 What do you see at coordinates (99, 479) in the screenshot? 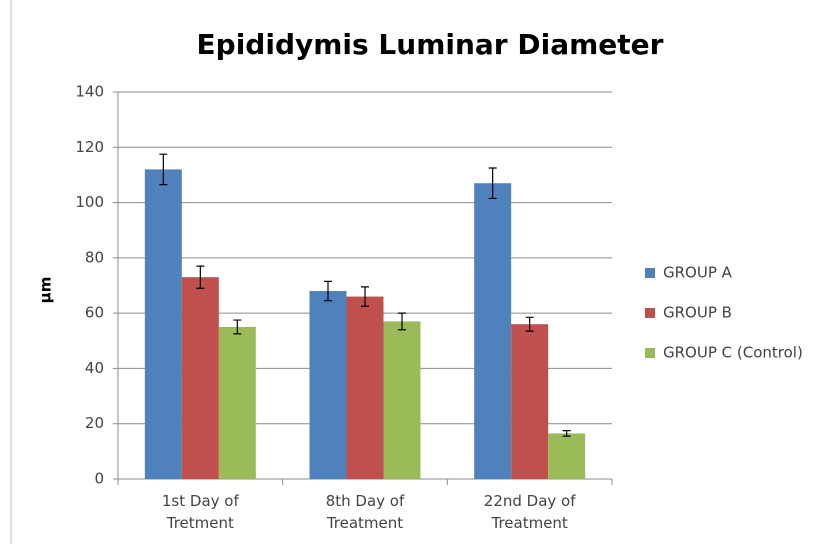
I see `y-tick-label: 0` at bounding box center [99, 479].